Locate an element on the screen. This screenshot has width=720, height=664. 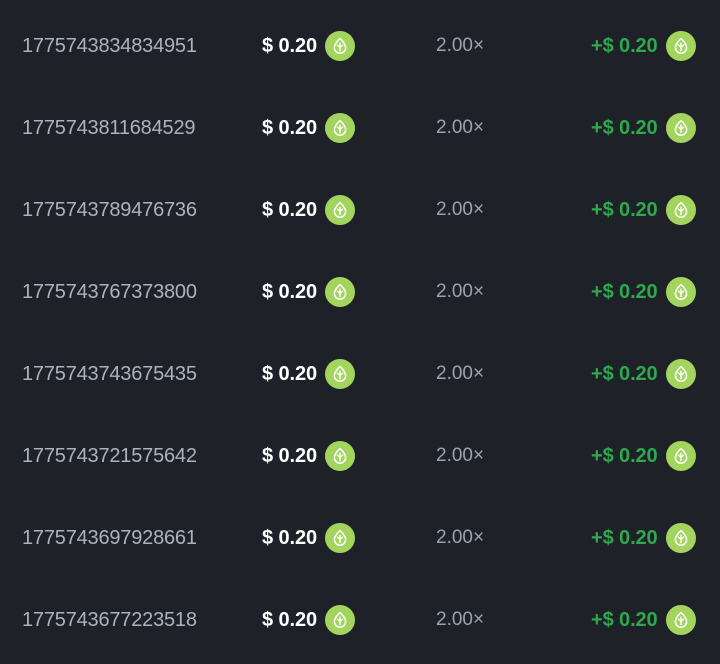
table-row: 1775743743675435 $ 0.20 2.00× +$ 0.20 is located at coordinates (360, 374).